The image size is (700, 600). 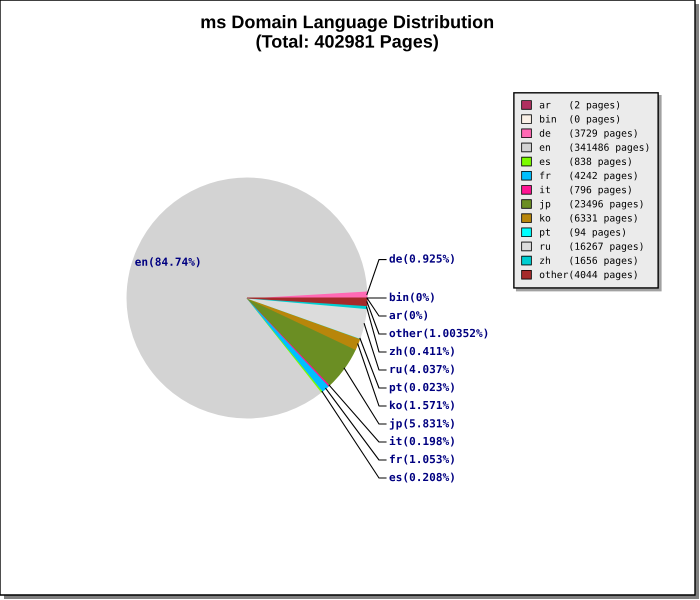 I want to click on legend-label: de (3729 pages), so click(x=588, y=134).